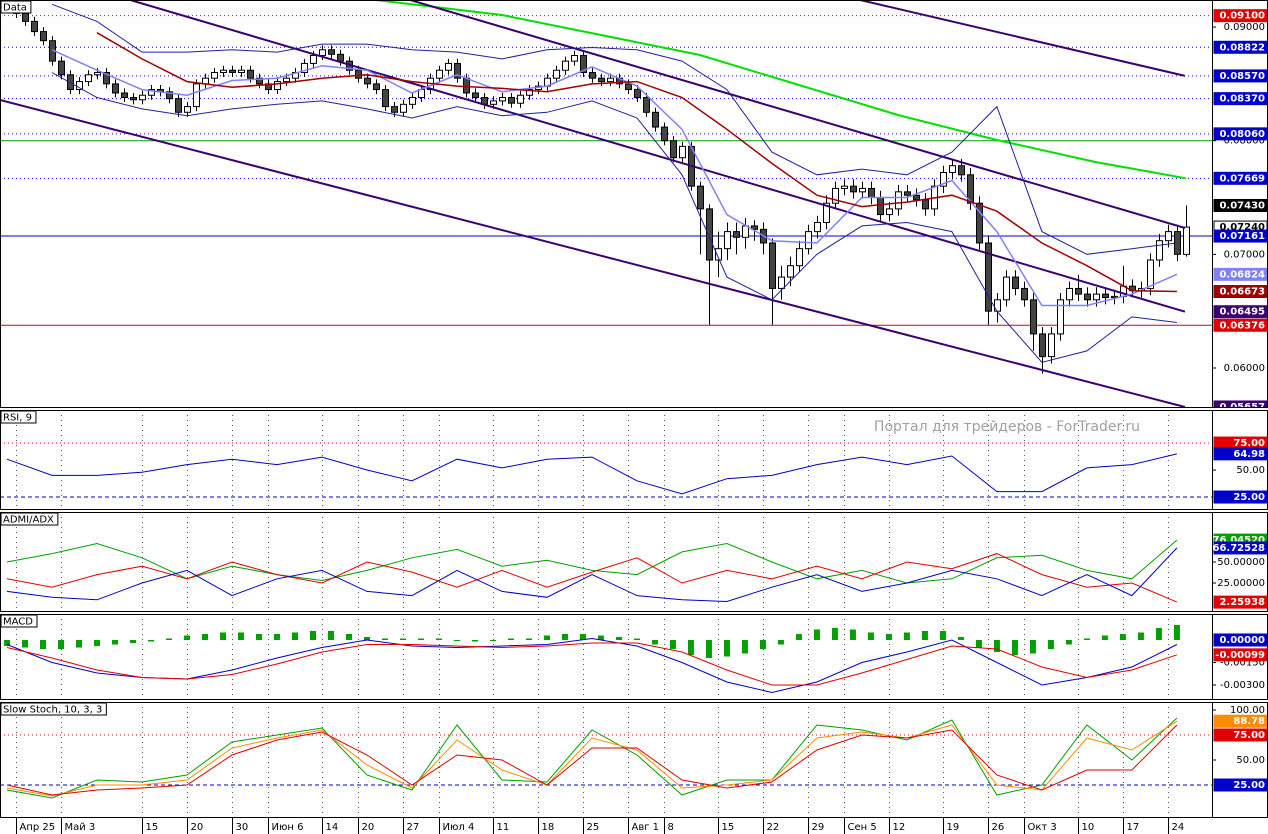 The image size is (1268, 834). I want to click on panel-title: RSI, 9, so click(17, 418).